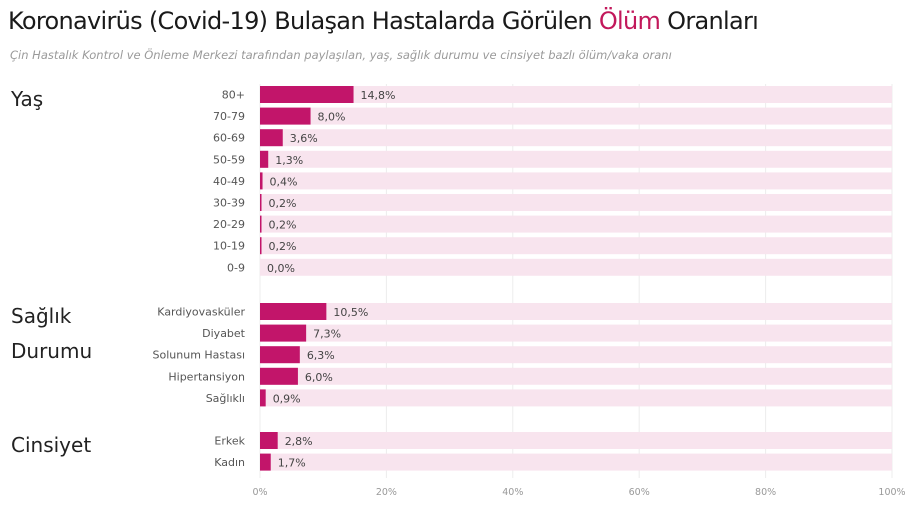  What do you see at coordinates (289, 160) in the screenshot?
I see `value-label: 1,3%` at bounding box center [289, 160].